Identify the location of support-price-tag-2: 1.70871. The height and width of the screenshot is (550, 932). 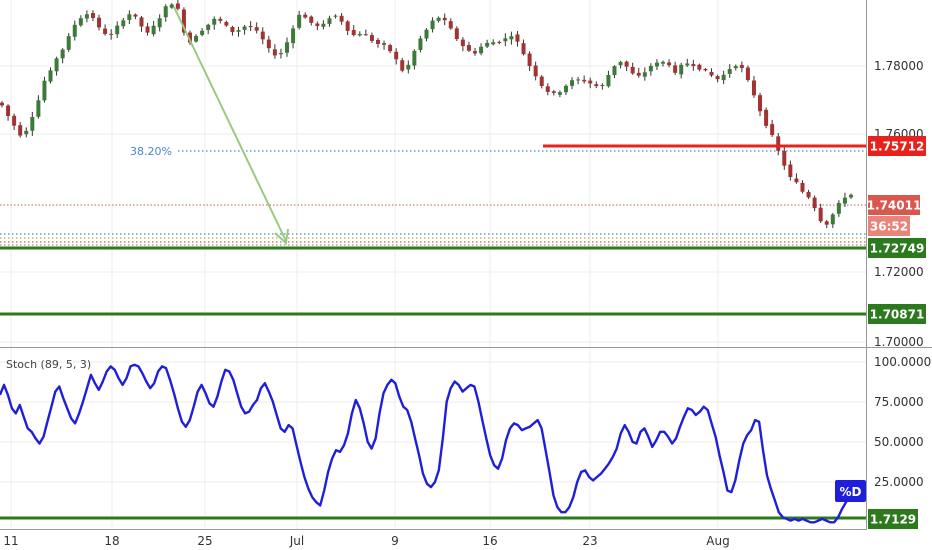
(897, 314).